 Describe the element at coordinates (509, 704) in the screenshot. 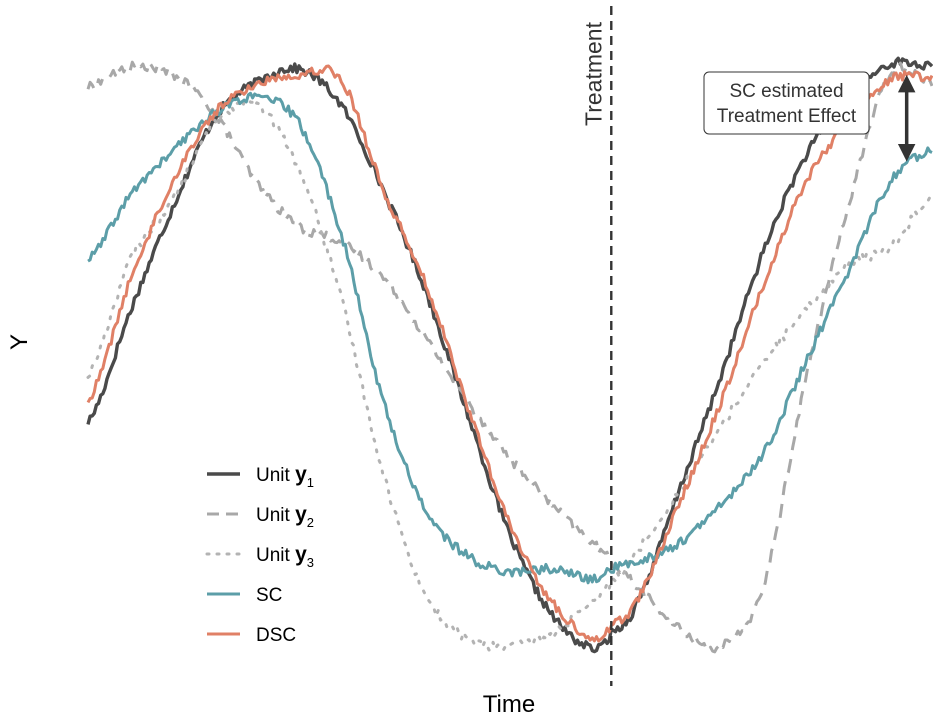

I see `x-axis-label: Time` at that location.